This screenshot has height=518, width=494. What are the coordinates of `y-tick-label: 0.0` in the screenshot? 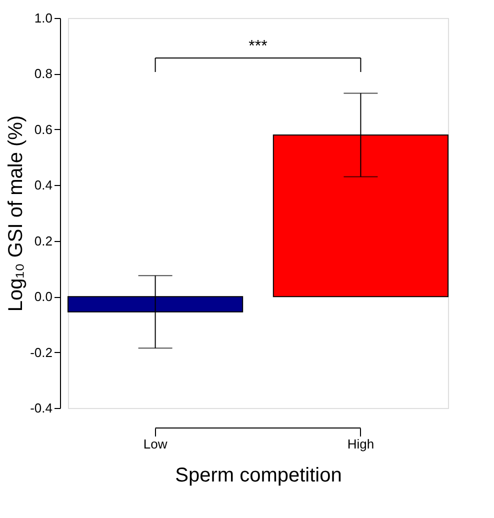 It's located at (43, 296).